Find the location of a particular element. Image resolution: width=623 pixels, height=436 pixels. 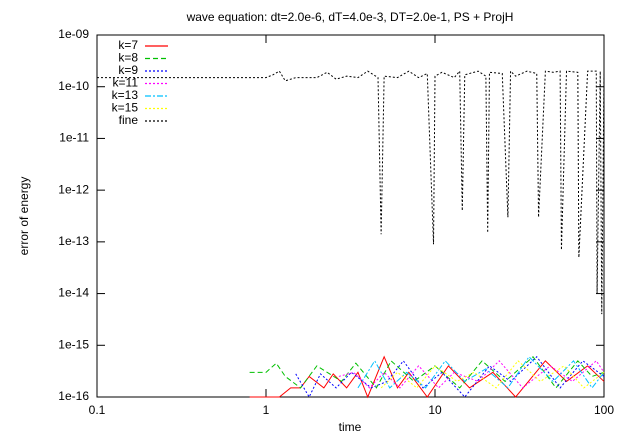

legend-label: k=15 is located at coordinates (125, 108).